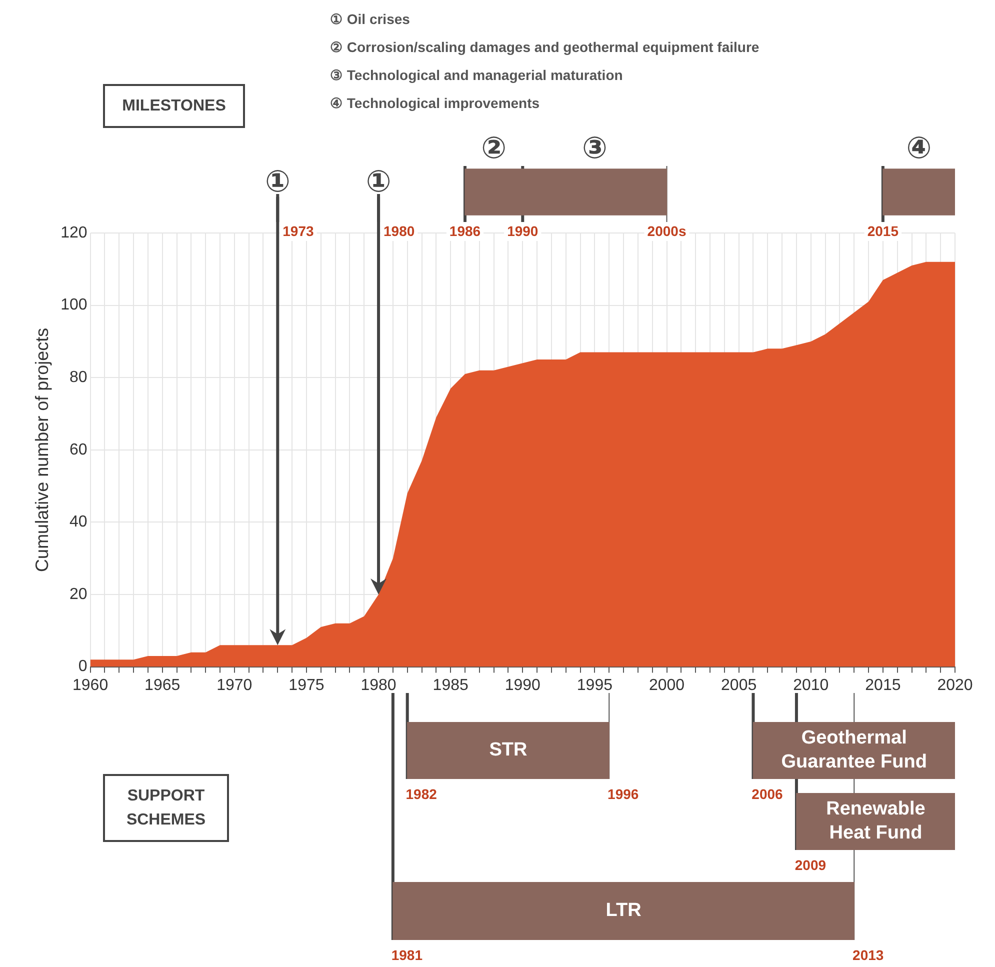 This screenshot has height=967, width=995. Describe the element at coordinates (508, 750) in the screenshot. I see `series-label: STR` at that location.